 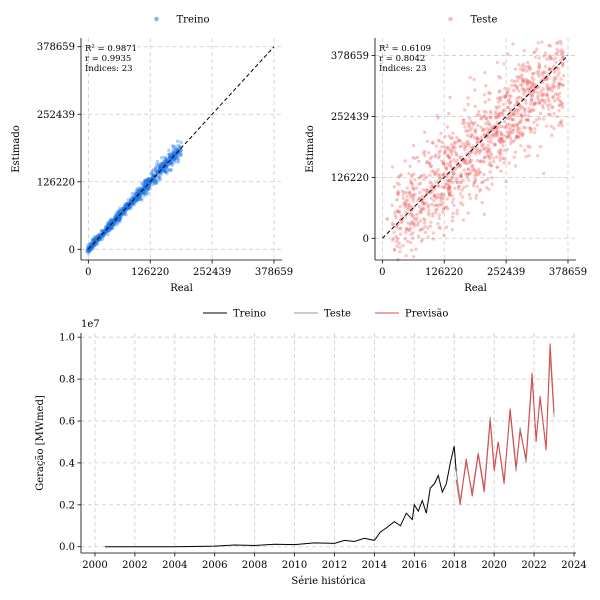 I want to click on x-tick-label: 252439, so click(x=506, y=272).